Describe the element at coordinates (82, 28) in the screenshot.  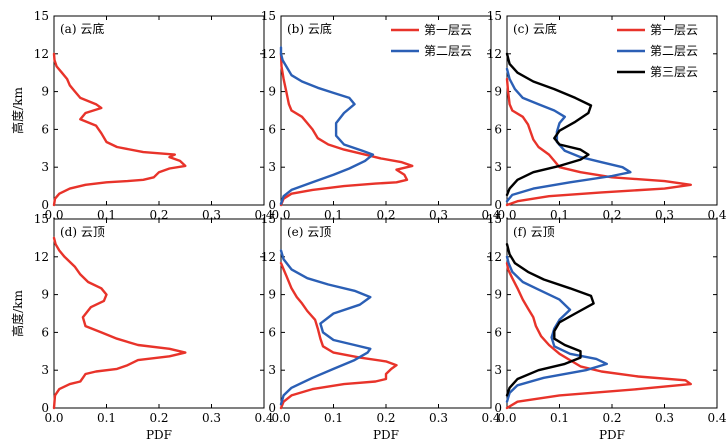
I see `panel-1-label: (a) 云底` at that location.